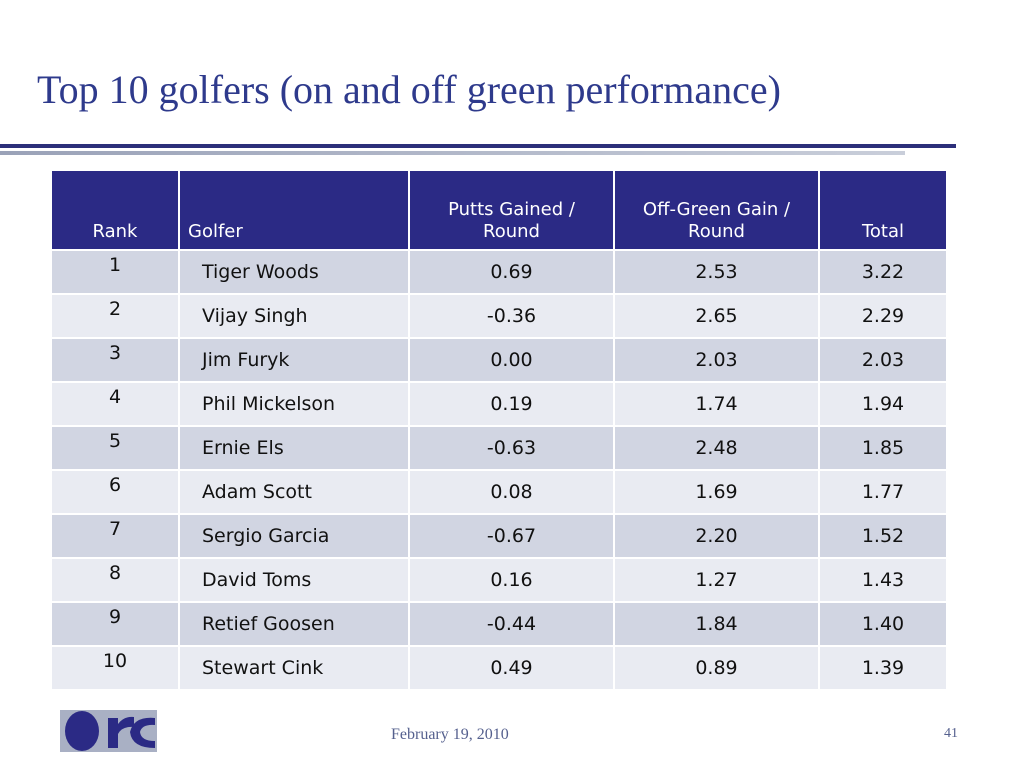  What do you see at coordinates (294, 580) in the screenshot?
I see `golfer-cell: David Toms` at bounding box center [294, 580].